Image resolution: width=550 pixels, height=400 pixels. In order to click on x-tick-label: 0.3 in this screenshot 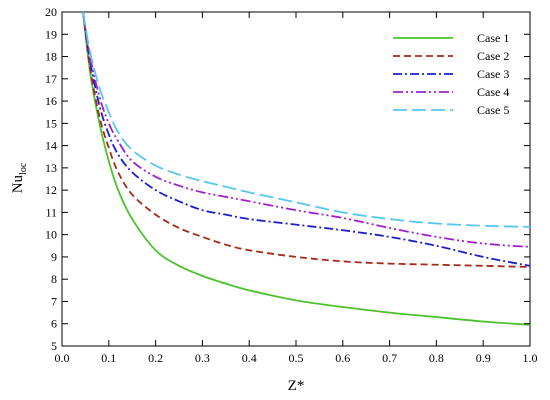, I will do `click(202, 358)`.